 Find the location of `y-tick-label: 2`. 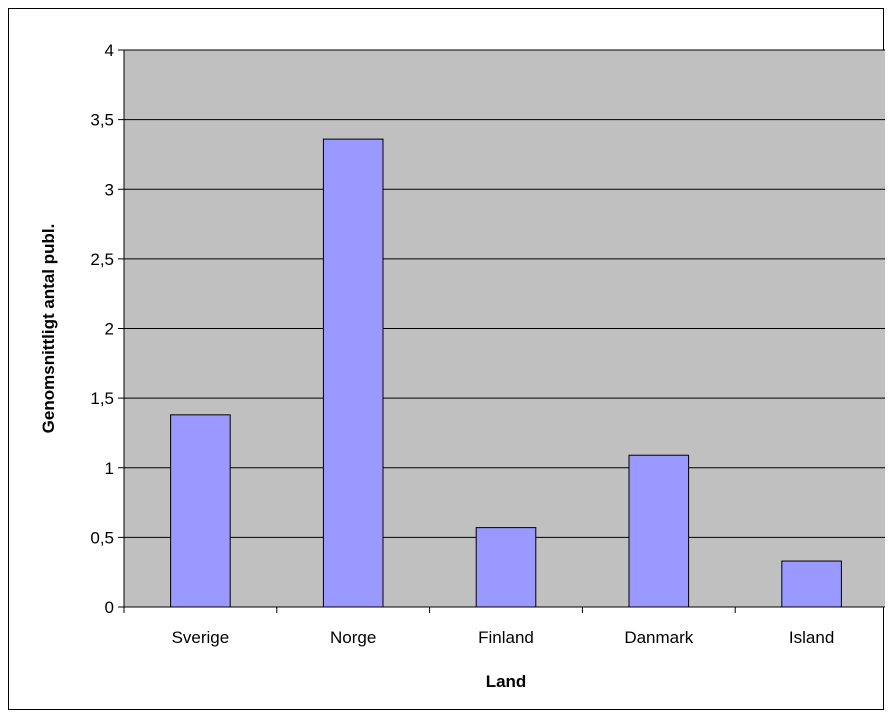

y-tick-label: 2 is located at coordinates (109, 329).